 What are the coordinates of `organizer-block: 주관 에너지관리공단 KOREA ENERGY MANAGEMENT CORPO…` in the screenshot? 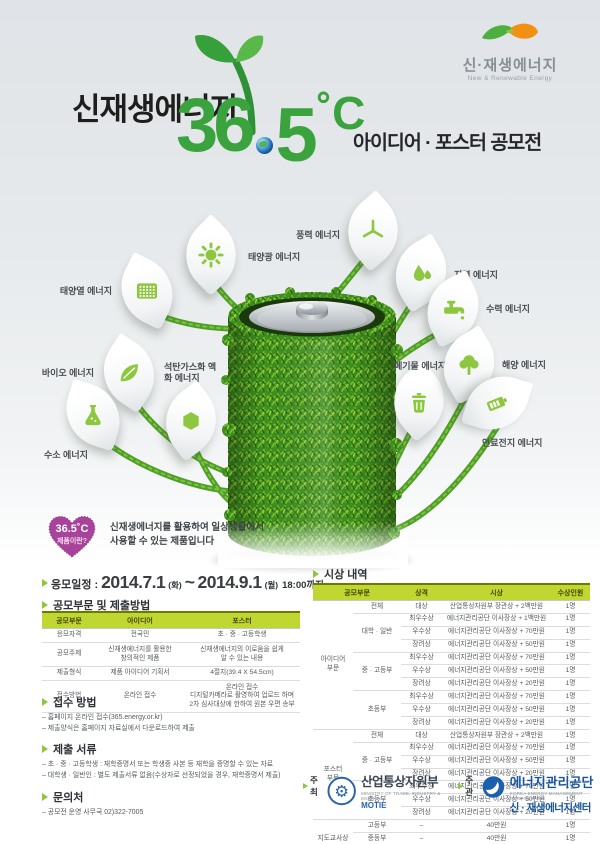 It's located at (529, 793).